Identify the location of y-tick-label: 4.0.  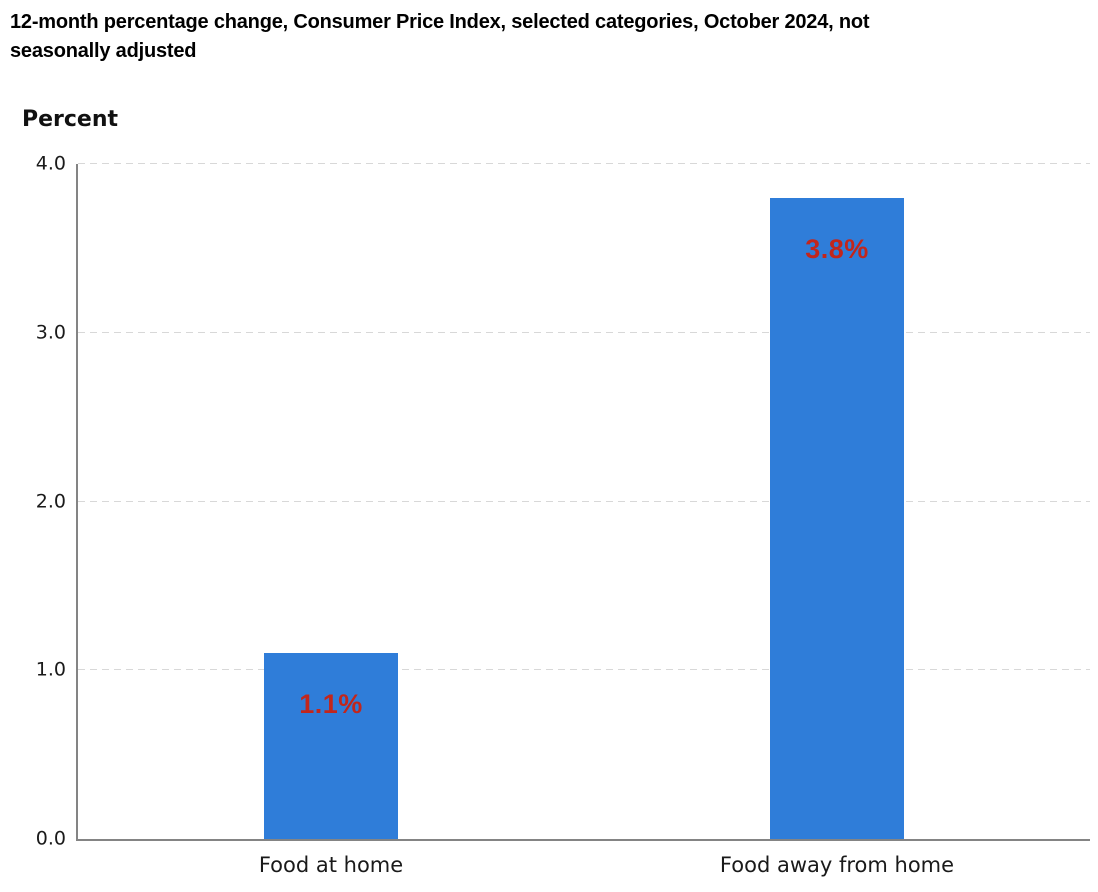
(50, 163).